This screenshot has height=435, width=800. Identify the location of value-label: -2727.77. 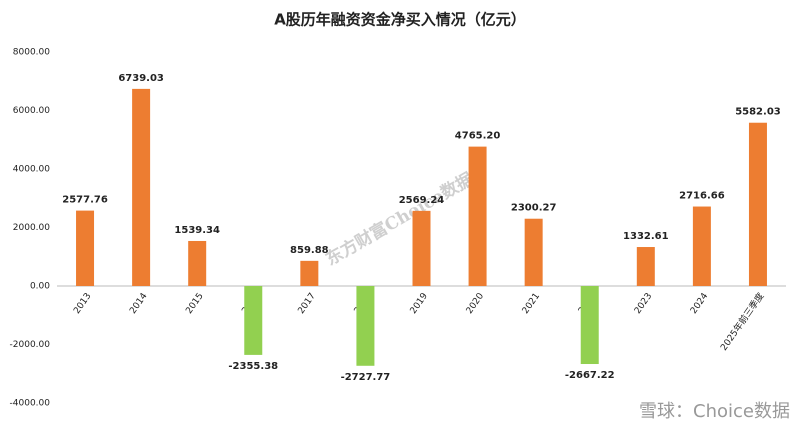
(366, 377).